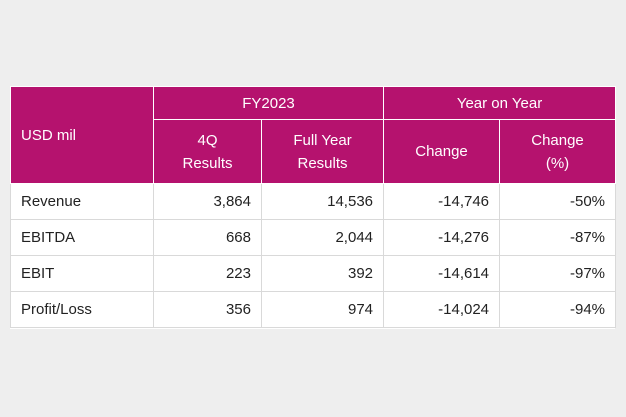  Describe the element at coordinates (268, 103) in the screenshot. I see `group-header-fy2023: FY2023` at that location.